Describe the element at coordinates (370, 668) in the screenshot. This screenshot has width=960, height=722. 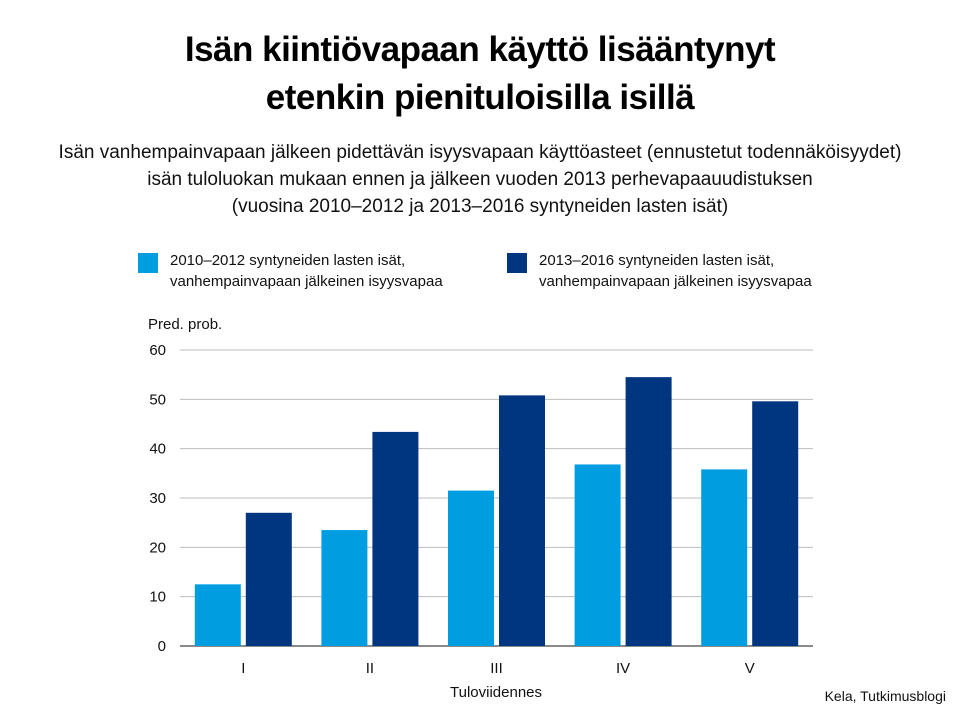
I see `x-tick-label: II` at that location.